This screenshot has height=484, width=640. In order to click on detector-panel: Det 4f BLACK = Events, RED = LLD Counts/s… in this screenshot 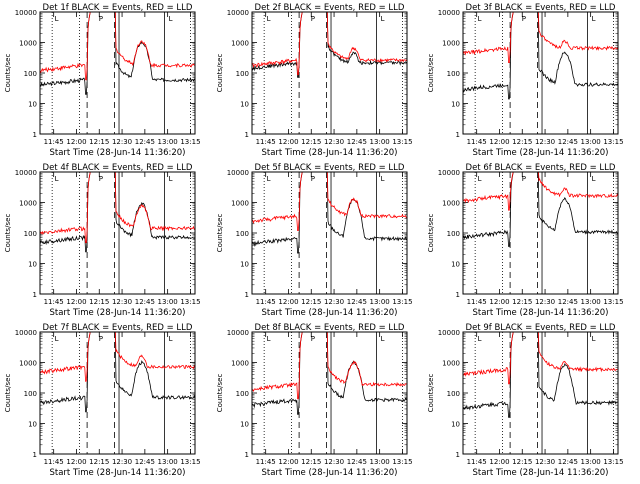, I will do `click(102, 240)`.